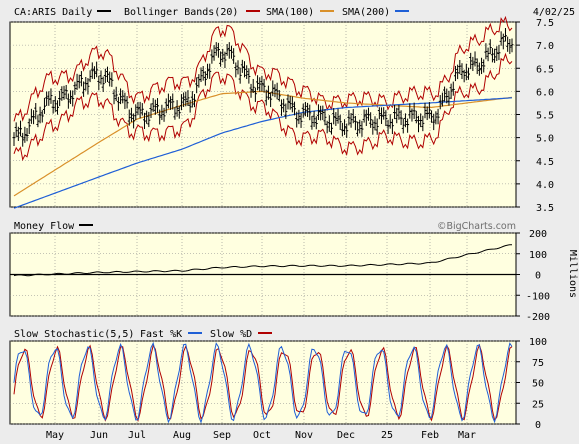 The width and height of the screenshot is (579, 444). I want to click on price-tick-label: 3.5, so click(545, 208).